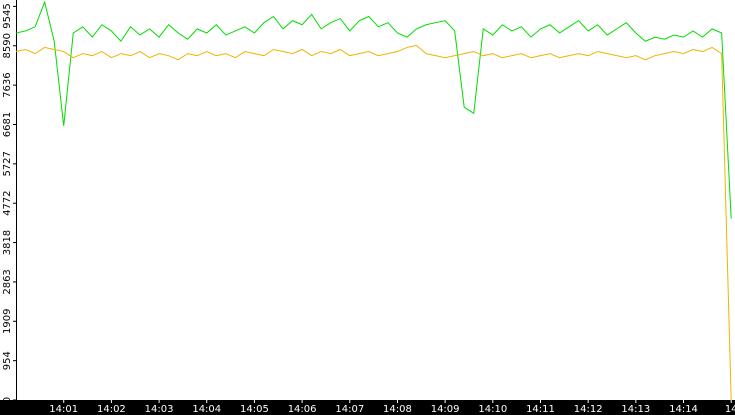 The image size is (735, 415). Describe the element at coordinates (111, 409) in the screenshot. I see `x-tick-label: 14:02` at that location.